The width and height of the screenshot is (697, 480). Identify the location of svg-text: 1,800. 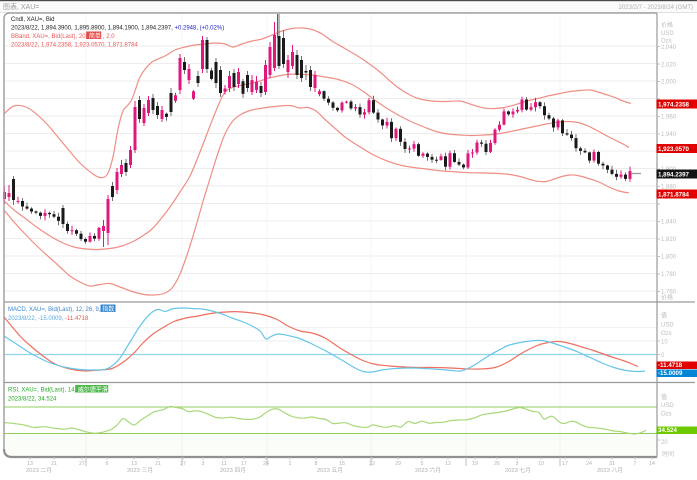
(669, 257).